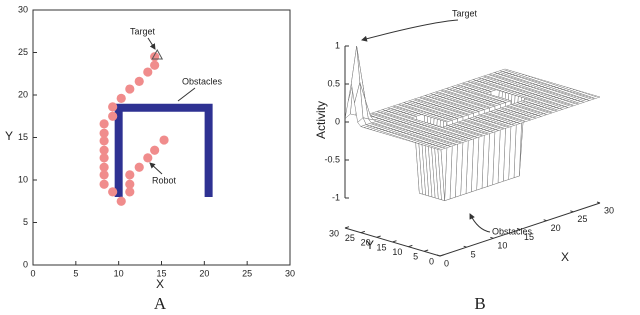 This screenshot has height=315, width=640. I want to click on caption: B, so click(479, 303).